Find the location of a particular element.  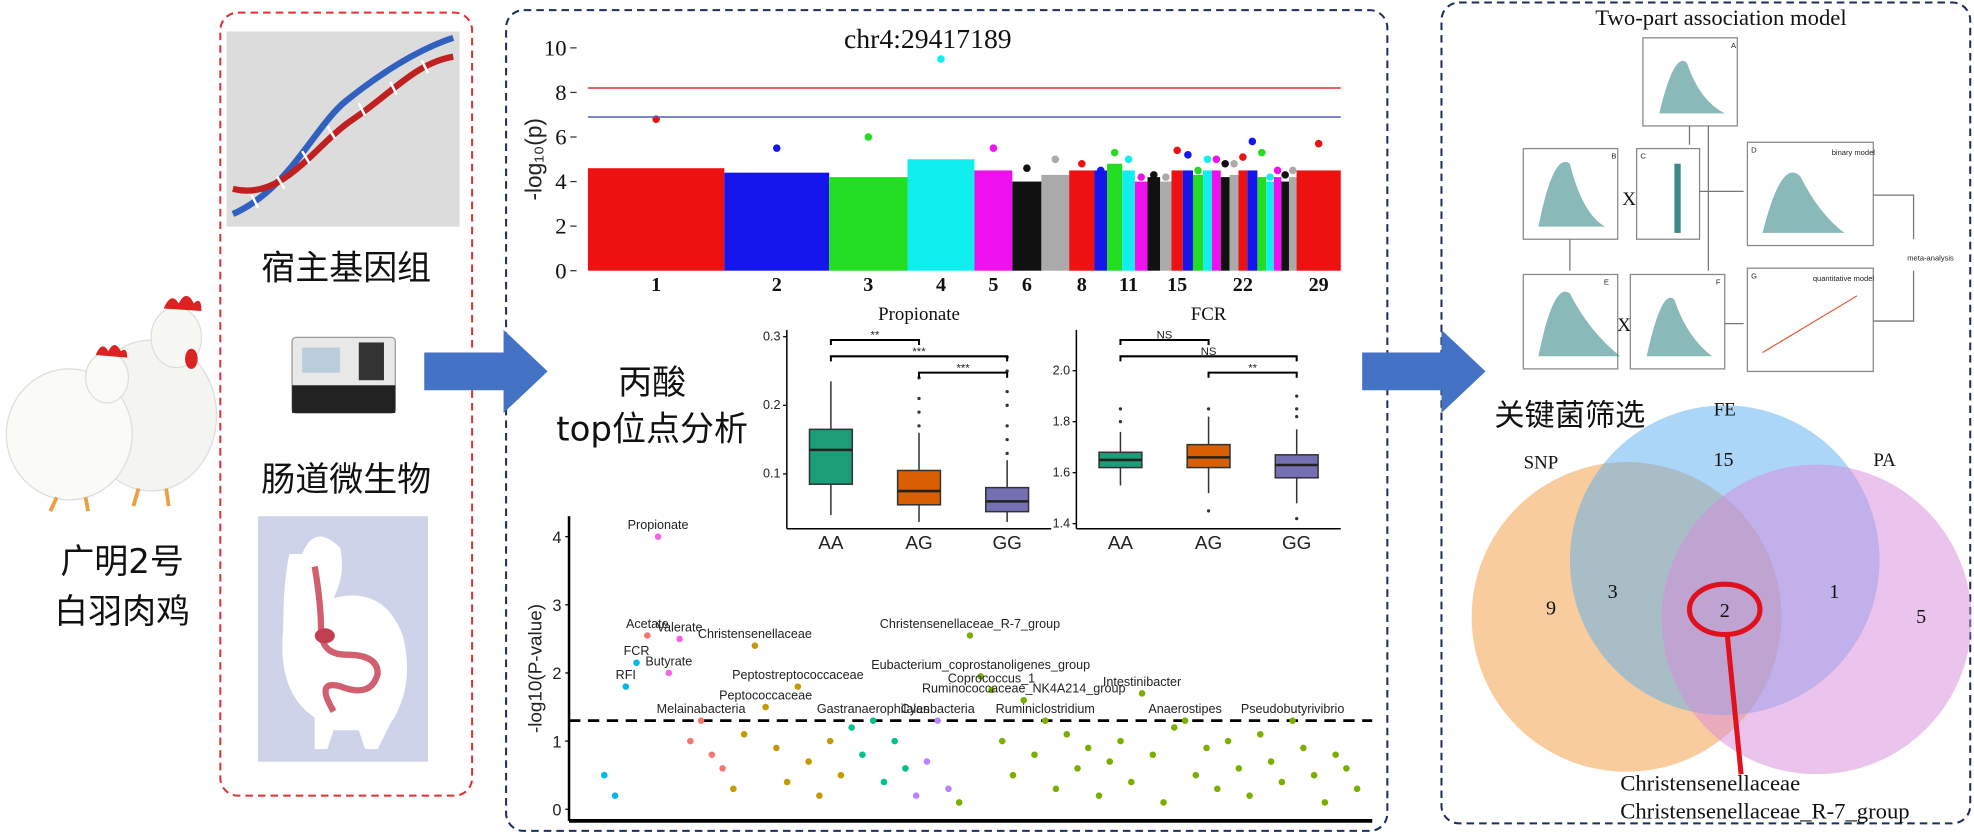

venn-count: 2 is located at coordinates (1725, 611).